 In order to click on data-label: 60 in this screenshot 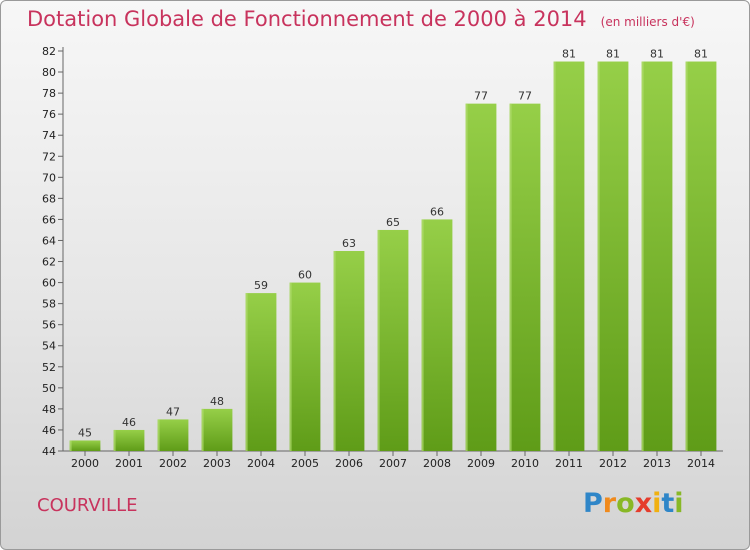, I will do `click(305, 275)`.